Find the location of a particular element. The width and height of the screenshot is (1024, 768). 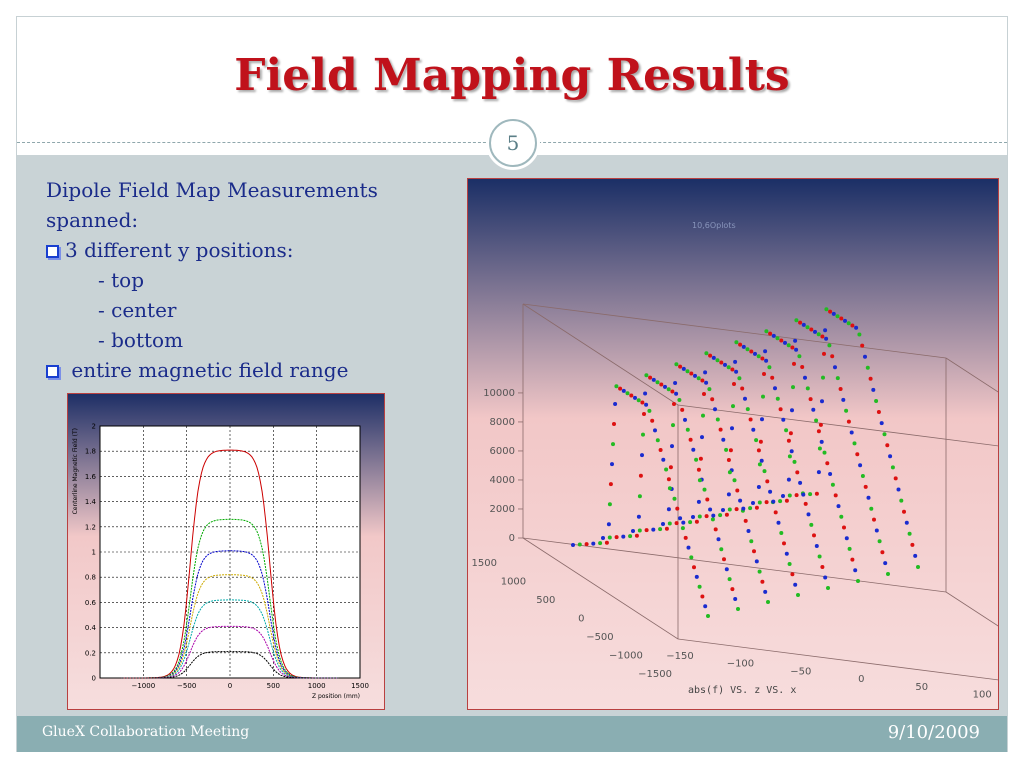

y-tick-label: 0 is located at coordinates (581, 619).